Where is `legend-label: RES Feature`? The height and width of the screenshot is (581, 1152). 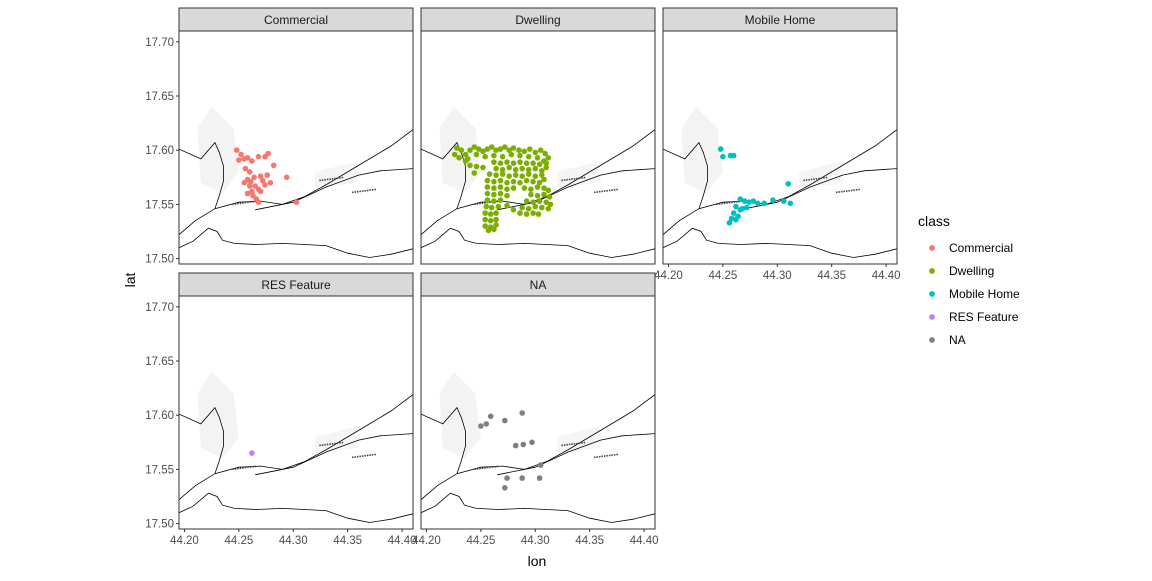 legend-label: RES Feature is located at coordinates (984, 317).